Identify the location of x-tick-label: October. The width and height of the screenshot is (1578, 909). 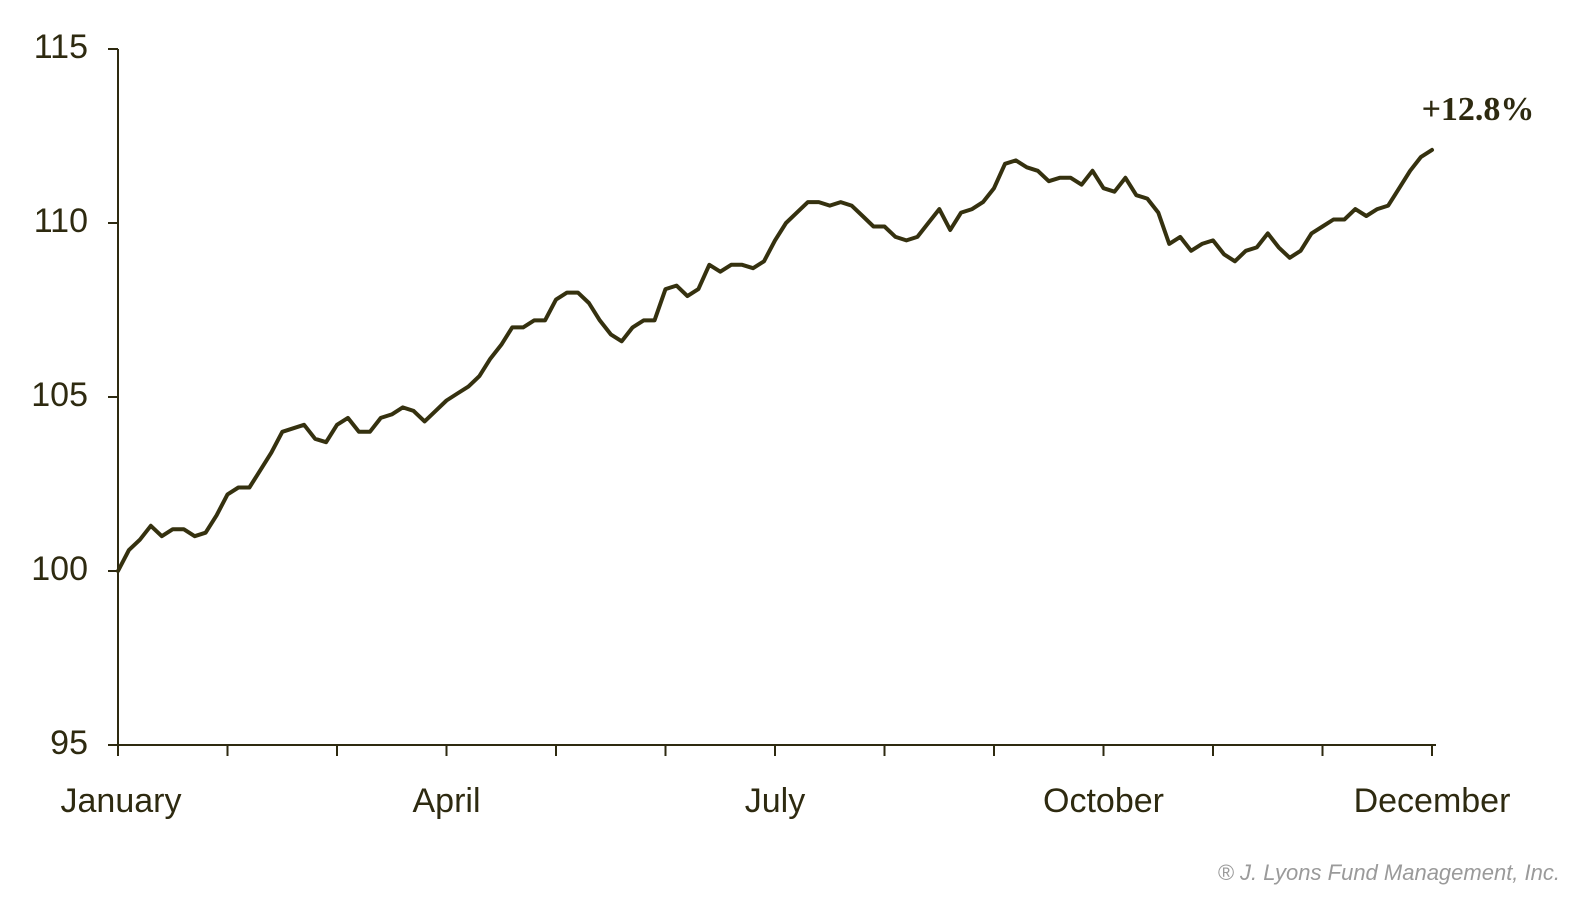
(1103, 801).